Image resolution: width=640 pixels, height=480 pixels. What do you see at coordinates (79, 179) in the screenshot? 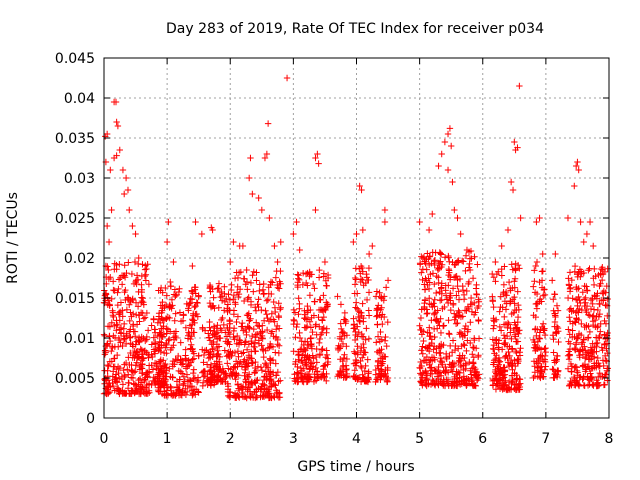
I see `y-tick-label: 0.03` at bounding box center [79, 179].